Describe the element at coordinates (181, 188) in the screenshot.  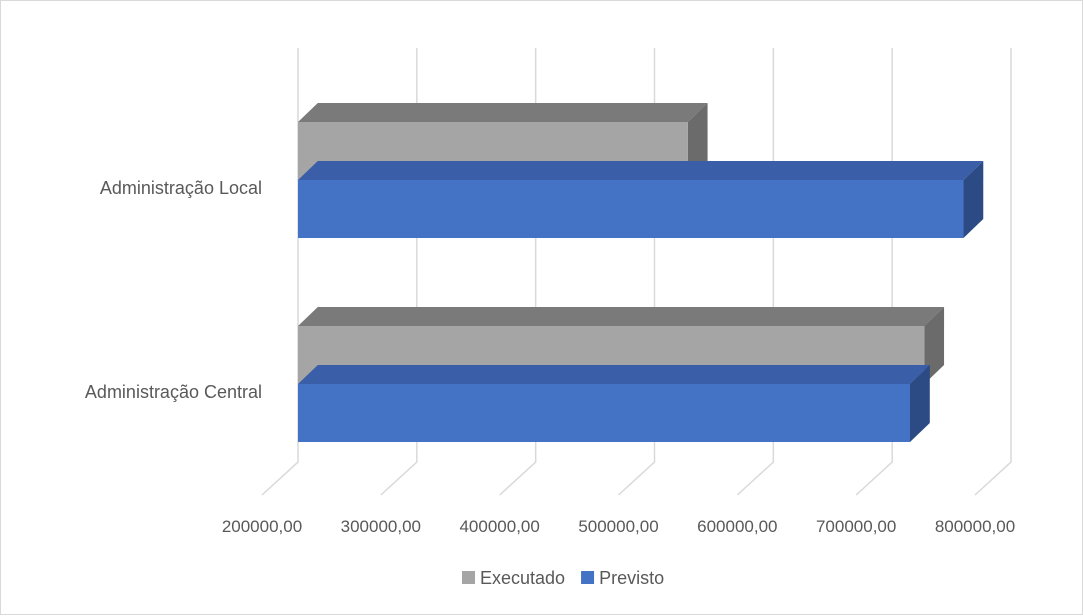
I see `category-label-administracao-local: Administração Local` at that location.